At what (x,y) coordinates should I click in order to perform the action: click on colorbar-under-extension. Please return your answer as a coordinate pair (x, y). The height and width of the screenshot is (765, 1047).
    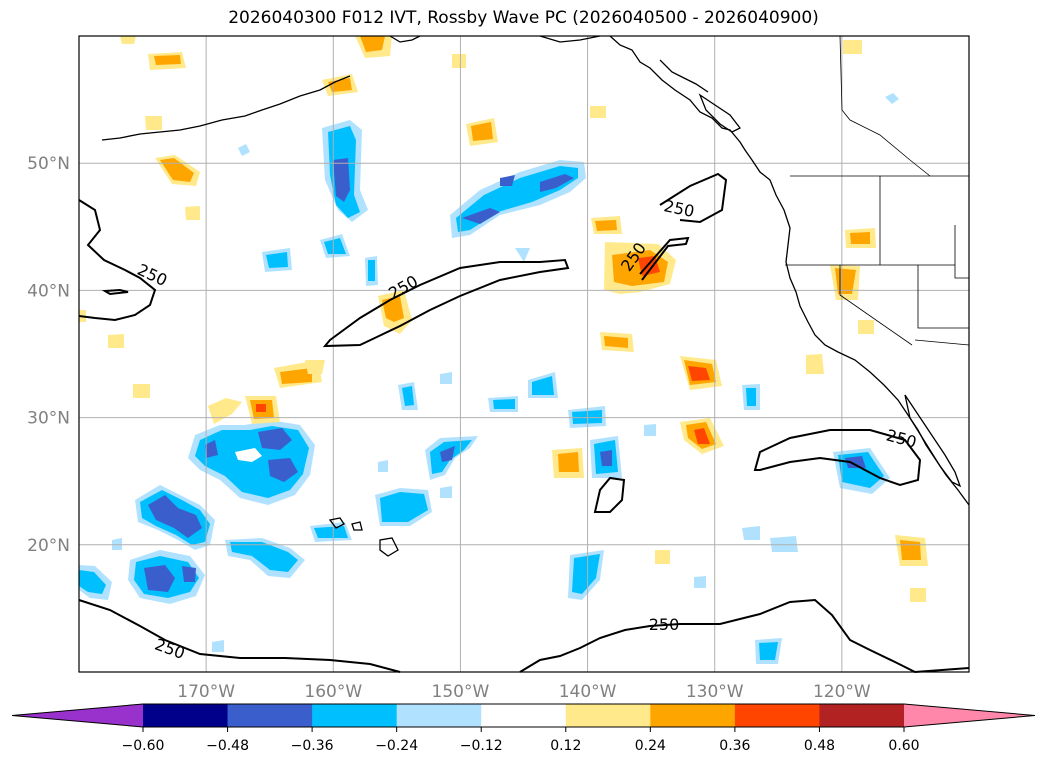
    Looking at the image, I should click on (77, 715).